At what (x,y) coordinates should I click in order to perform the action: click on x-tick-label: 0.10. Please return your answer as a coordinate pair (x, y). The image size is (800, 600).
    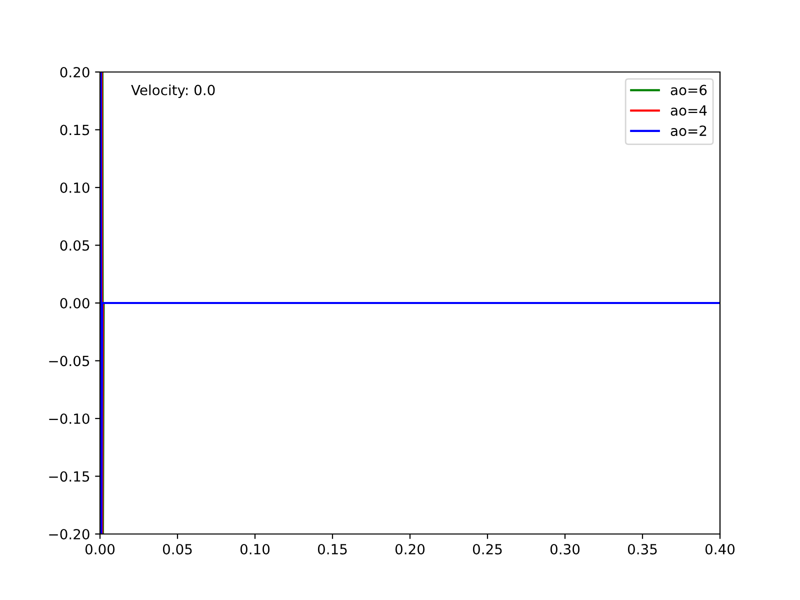
    Looking at the image, I should click on (255, 549).